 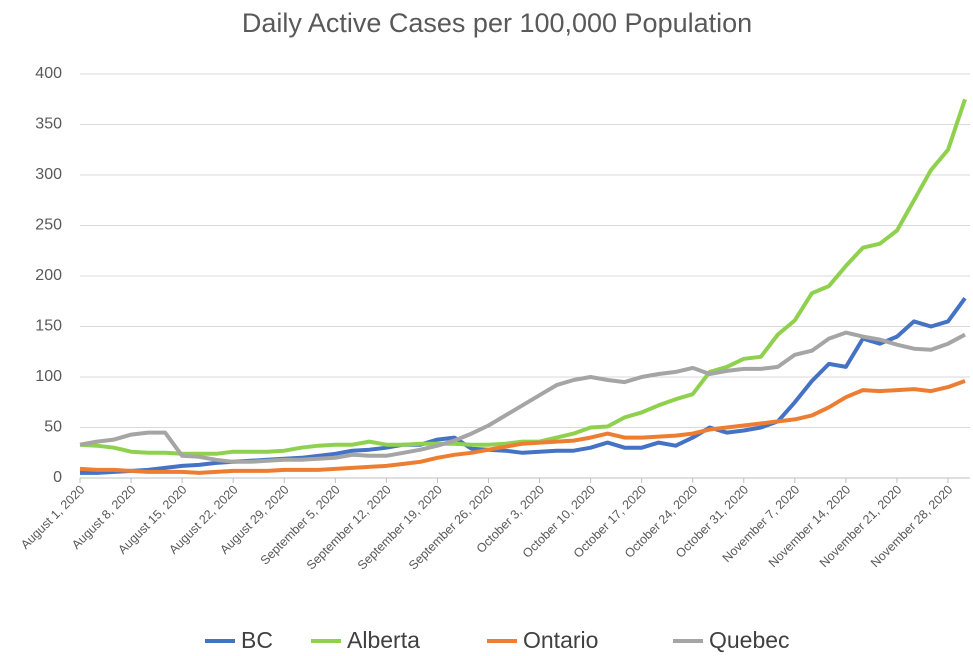 I want to click on y-tick-label: 200, so click(x=48, y=275).